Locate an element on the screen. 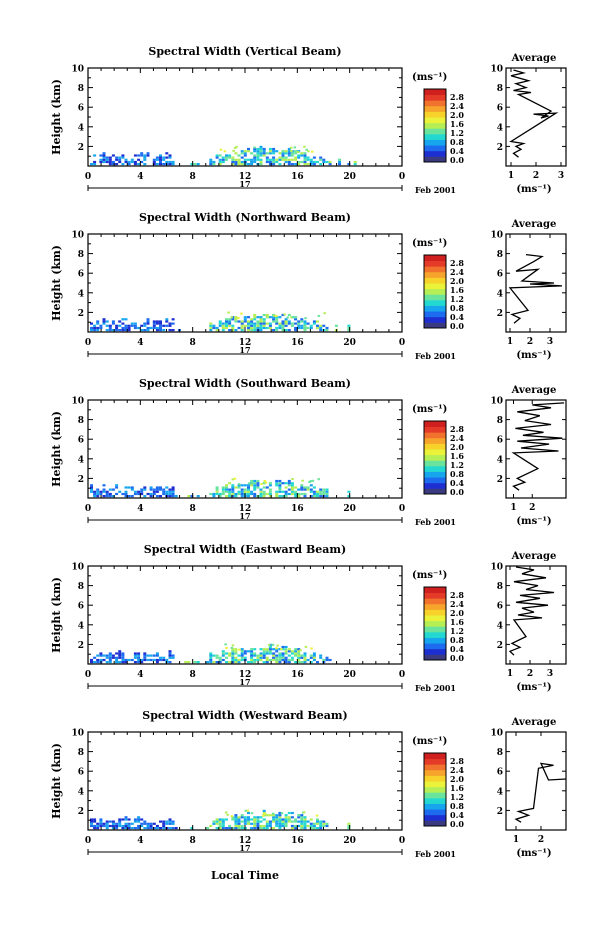 This screenshot has height=933, width=616. colorbar-tick-label: 1.6 is located at coordinates (457, 124).